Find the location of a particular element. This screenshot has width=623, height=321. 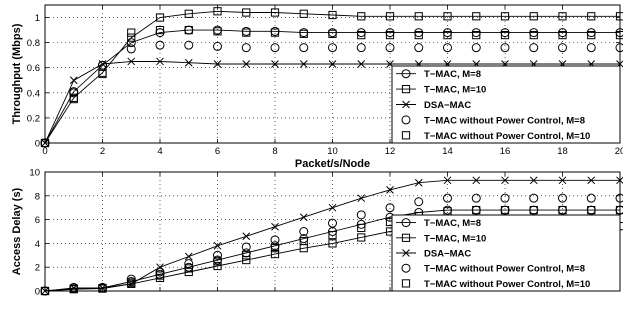

y-tick-label: 4 is located at coordinates (37, 244).